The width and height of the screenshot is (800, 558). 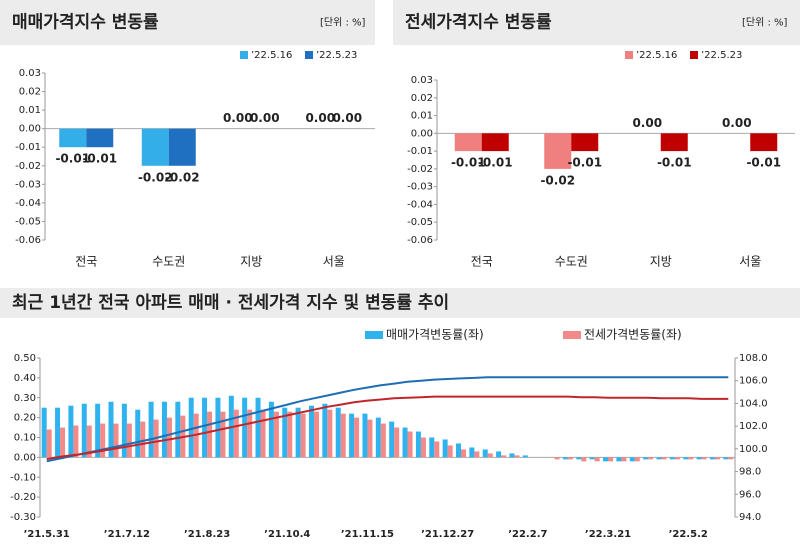 What do you see at coordinates (230, 303) in the screenshot?
I see `chart-title: 최근 1년간 전국 아파트 매매 · 전세가격 지수 및 변동률 추이` at bounding box center [230, 303].